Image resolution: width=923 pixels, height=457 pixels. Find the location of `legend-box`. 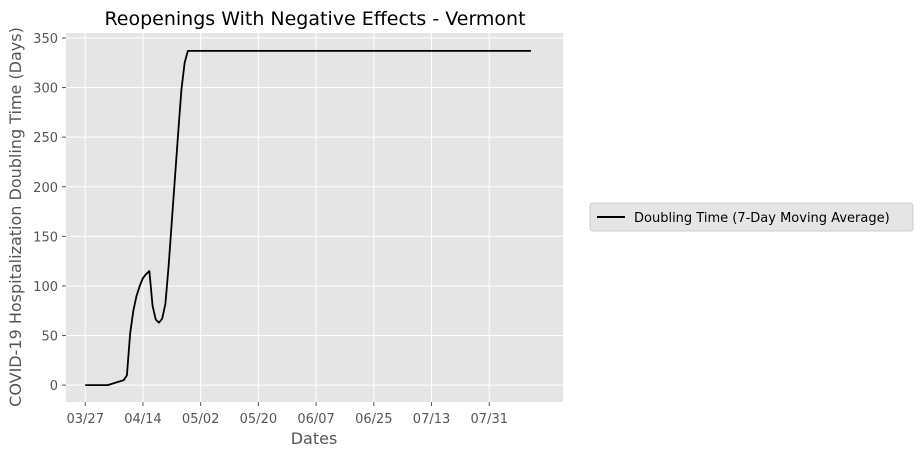

legend-box is located at coordinates (751, 217).